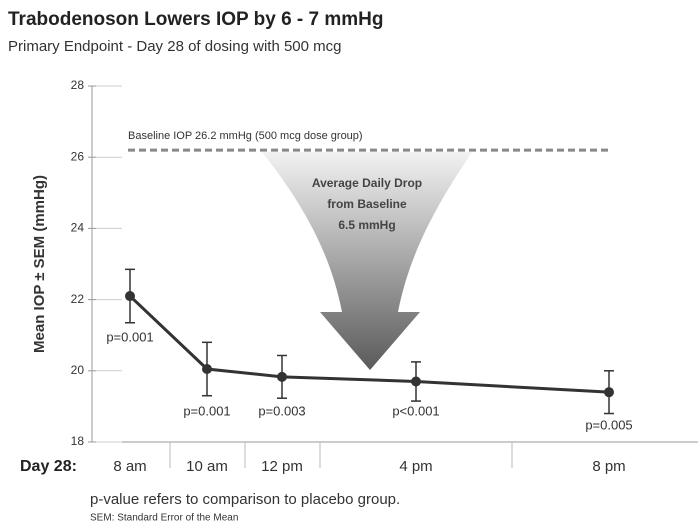 This screenshot has width=698, height=530. I want to click on y-tick-label: 26, so click(78, 156).